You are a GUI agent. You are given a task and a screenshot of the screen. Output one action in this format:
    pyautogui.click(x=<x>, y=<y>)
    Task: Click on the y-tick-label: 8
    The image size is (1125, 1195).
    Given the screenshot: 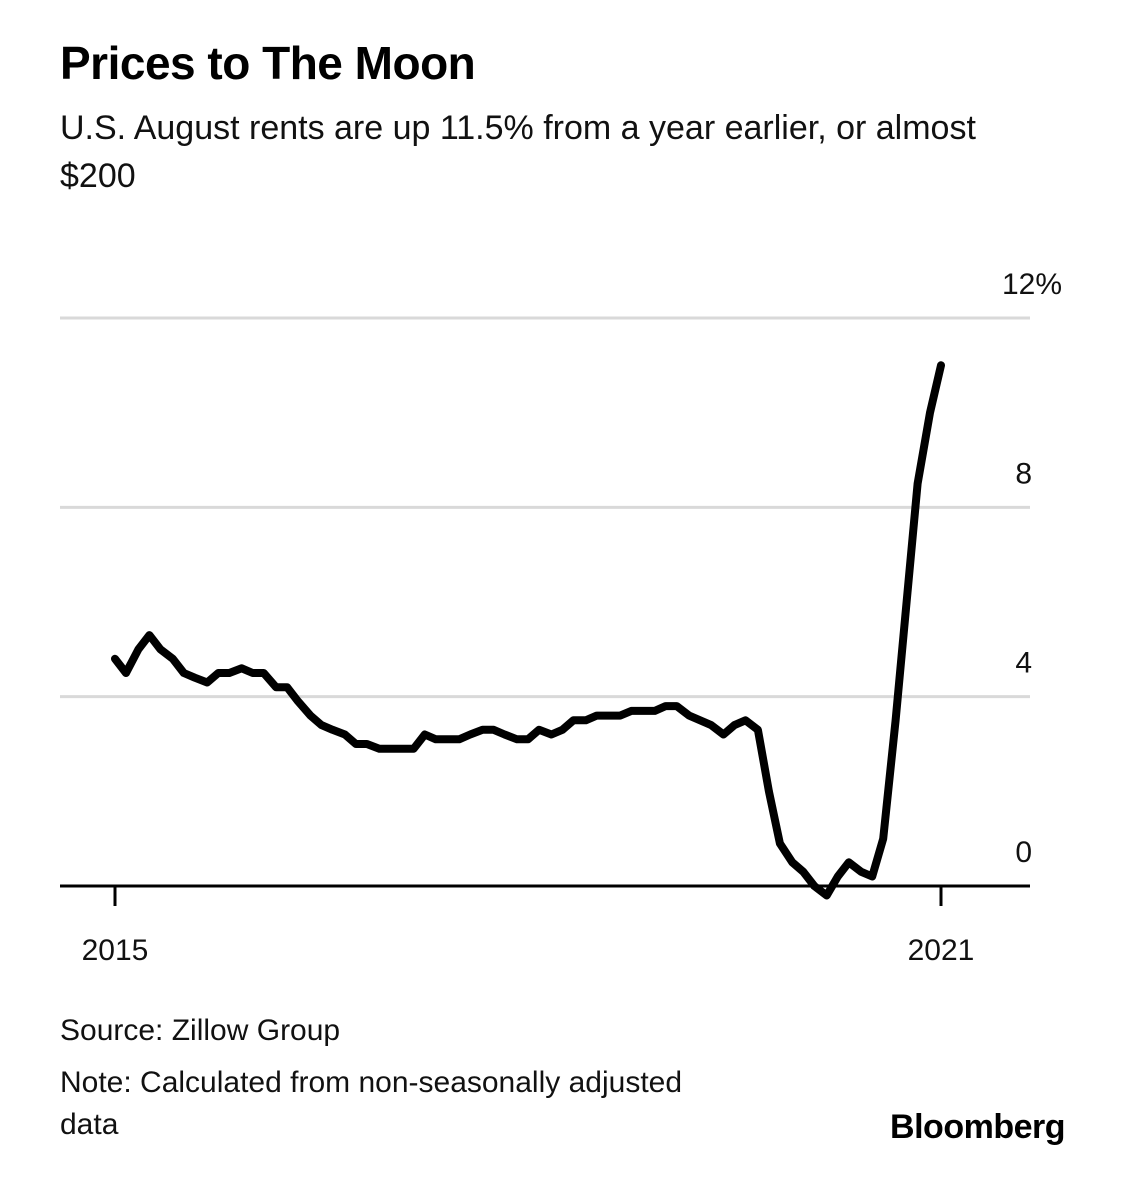 What is the action you would take?
    pyautogui.click(x=1023, y=473)
    